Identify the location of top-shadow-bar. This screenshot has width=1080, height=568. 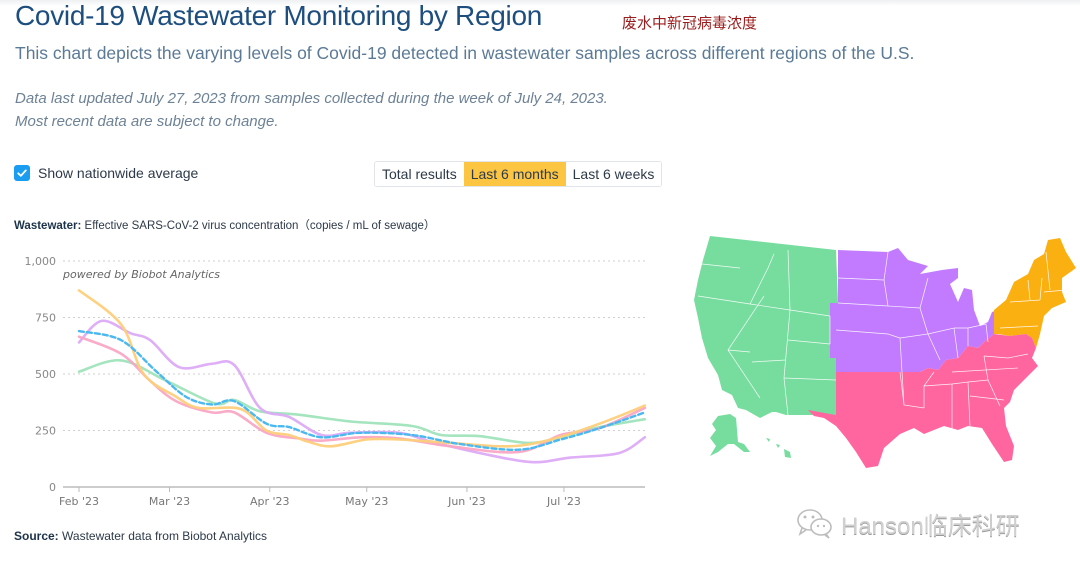
(540, 3).